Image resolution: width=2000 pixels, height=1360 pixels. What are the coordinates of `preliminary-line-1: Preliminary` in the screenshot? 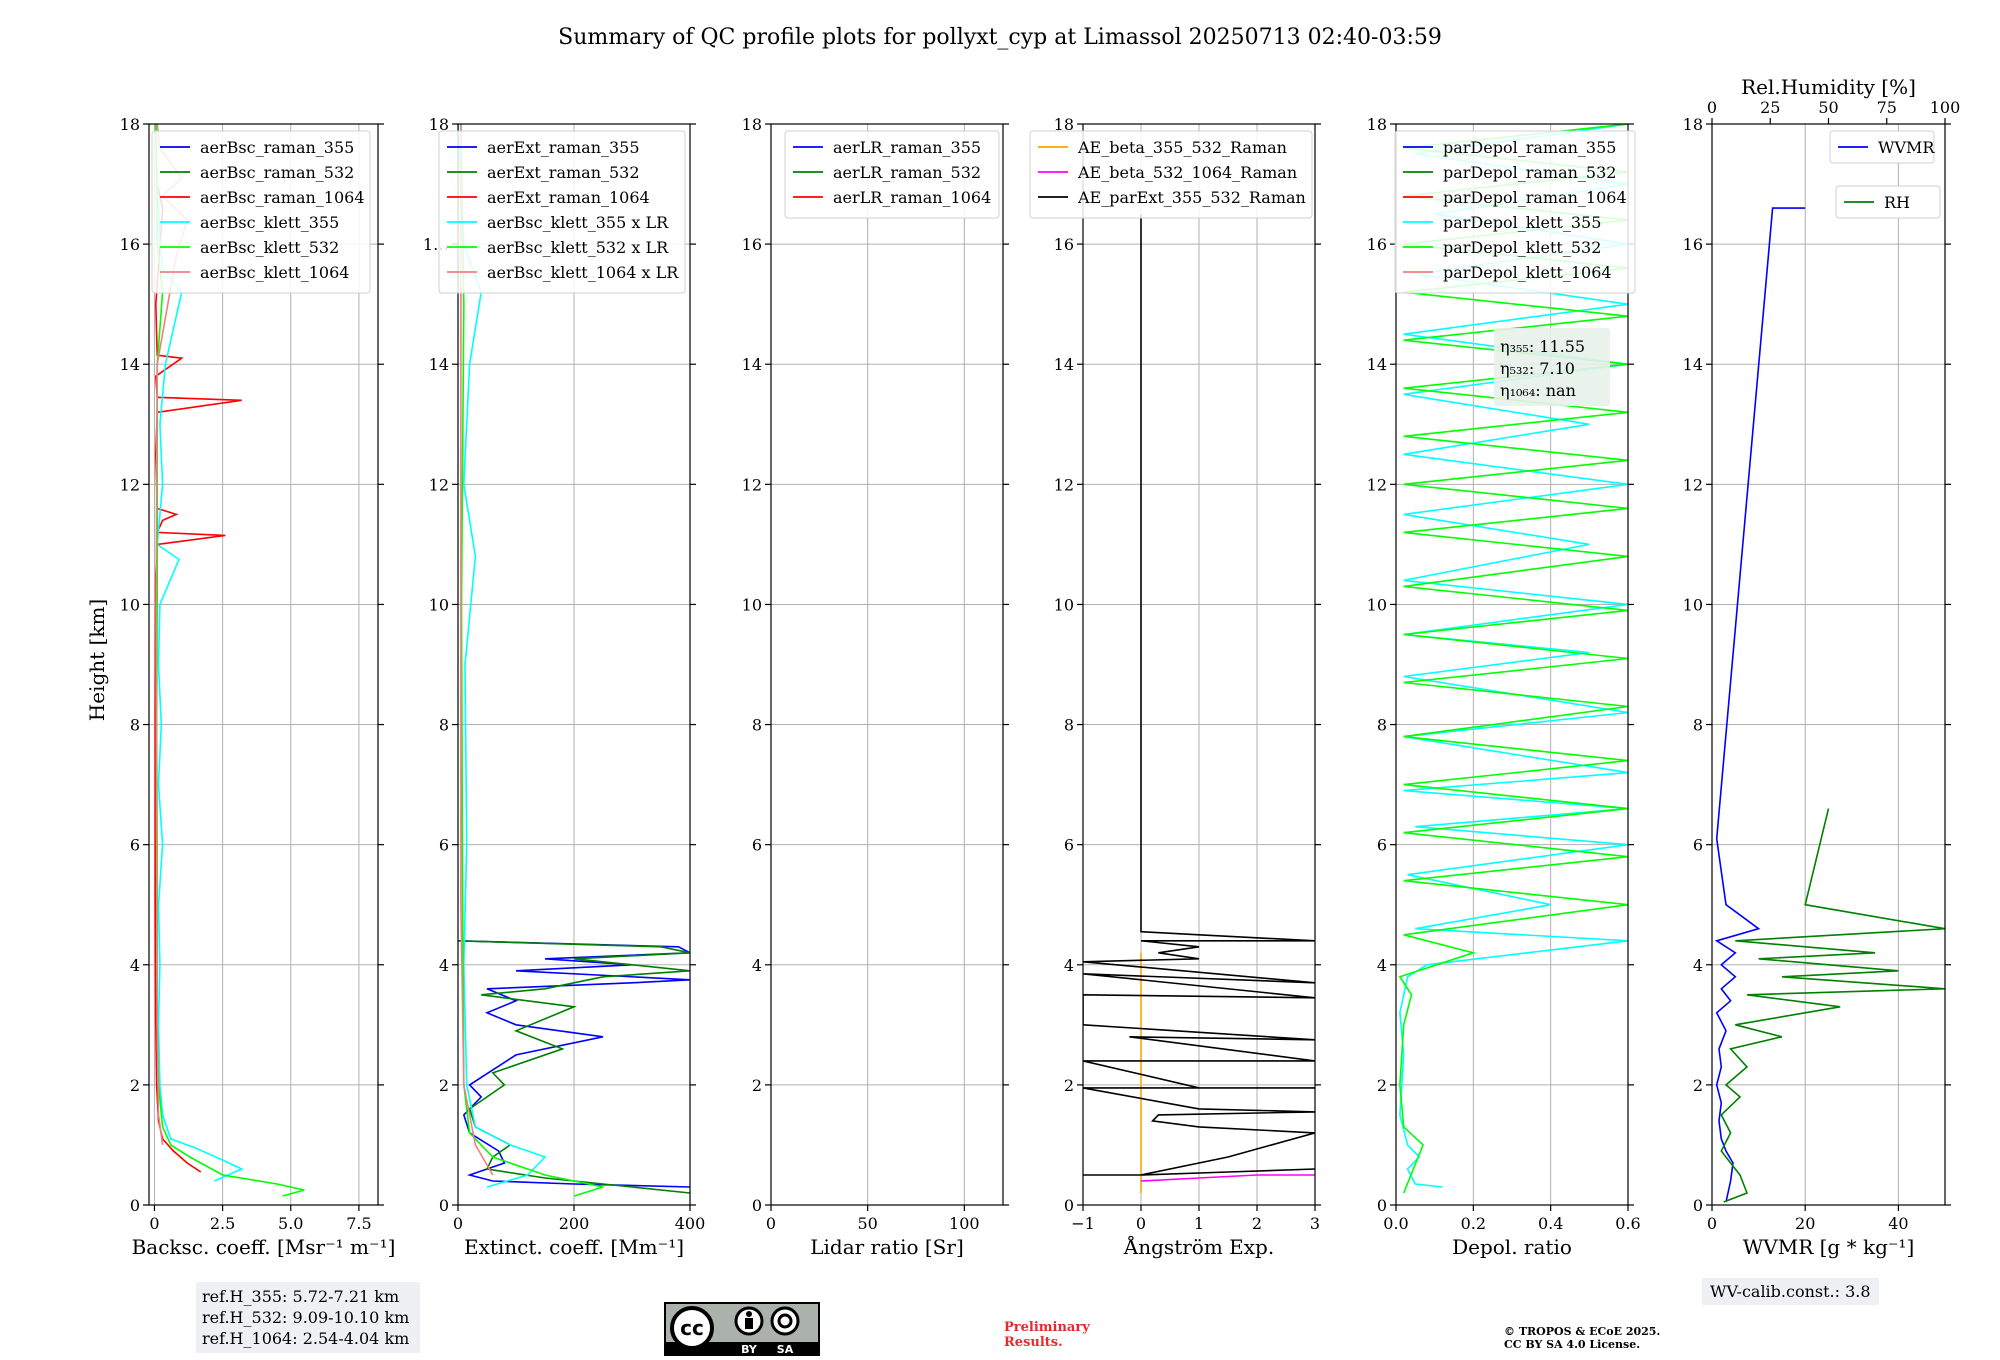 It's located at (1047, 1327).